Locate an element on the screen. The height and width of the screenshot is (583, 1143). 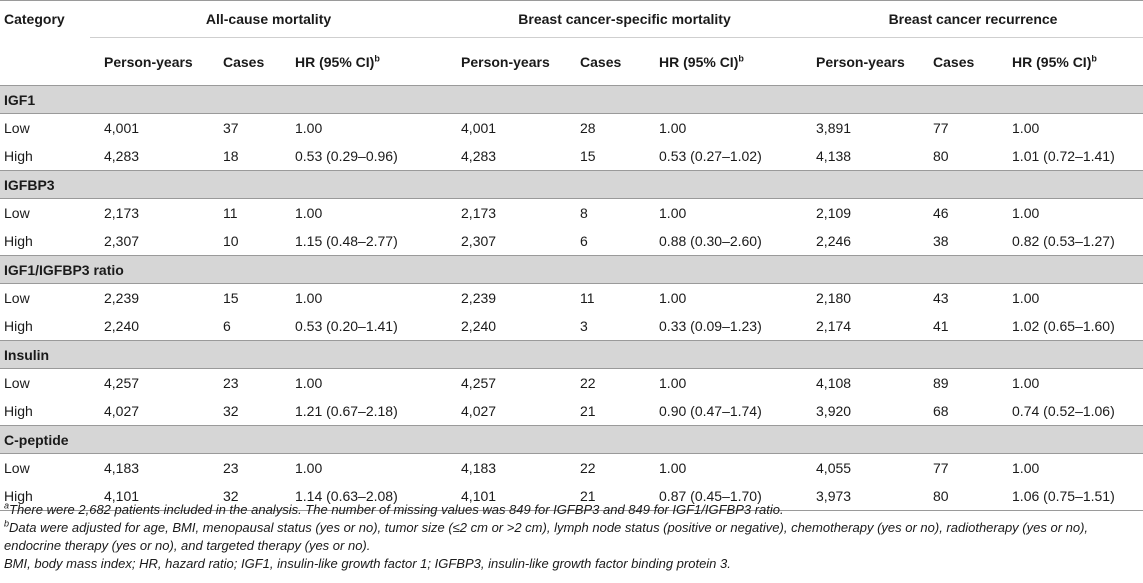
cell-cases: 18 is located at coordinates (231, 156).